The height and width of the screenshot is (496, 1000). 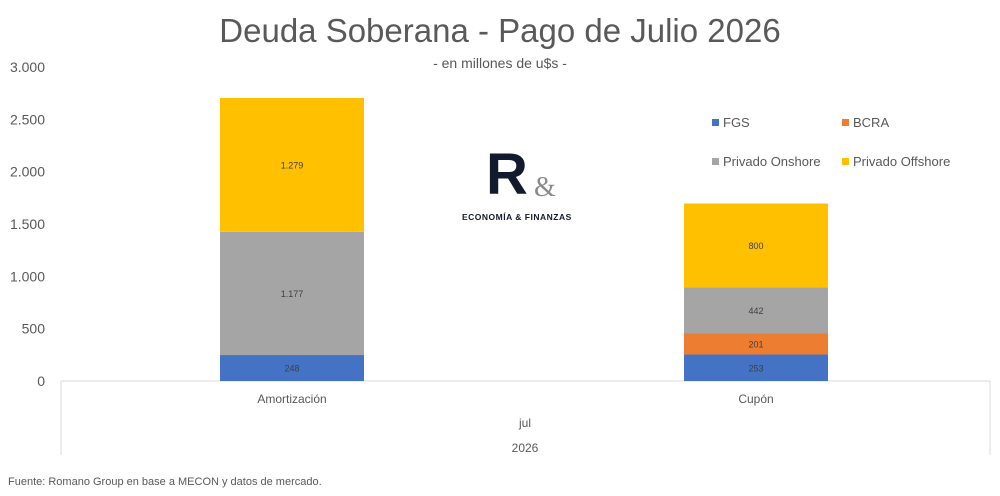 What do you see at coordinates (291, 399) in the screenshot?
I see `x-category-label: Amortización` at bounding box center [291, 399].